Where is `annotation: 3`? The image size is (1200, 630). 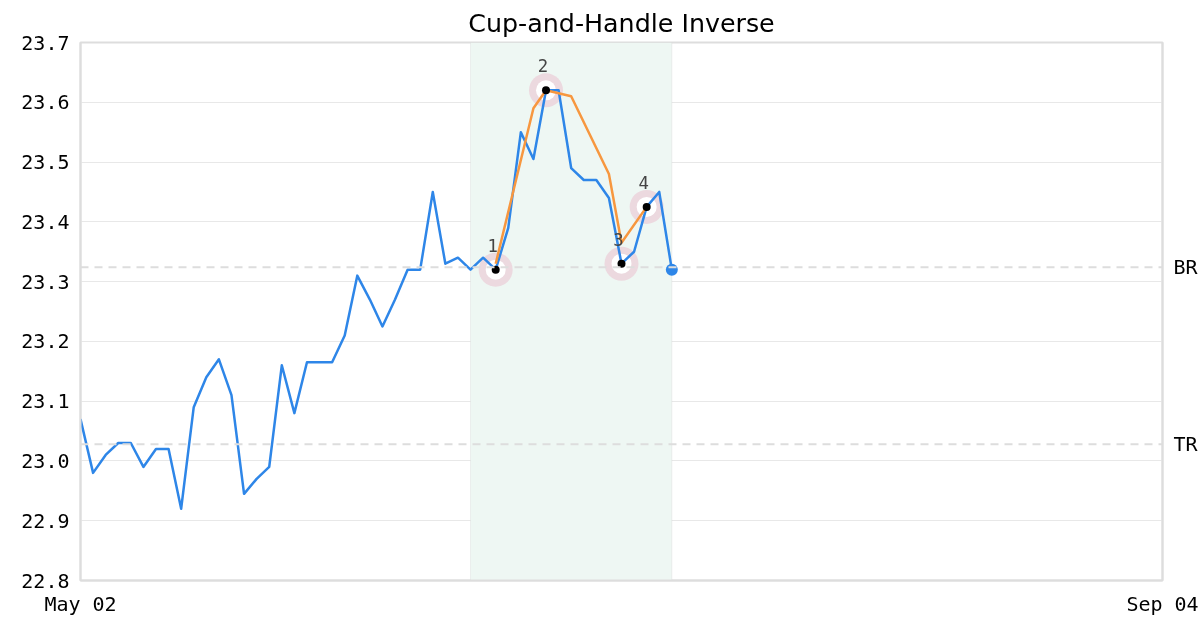 annotation: 3 is located at coordinates (618, 239).